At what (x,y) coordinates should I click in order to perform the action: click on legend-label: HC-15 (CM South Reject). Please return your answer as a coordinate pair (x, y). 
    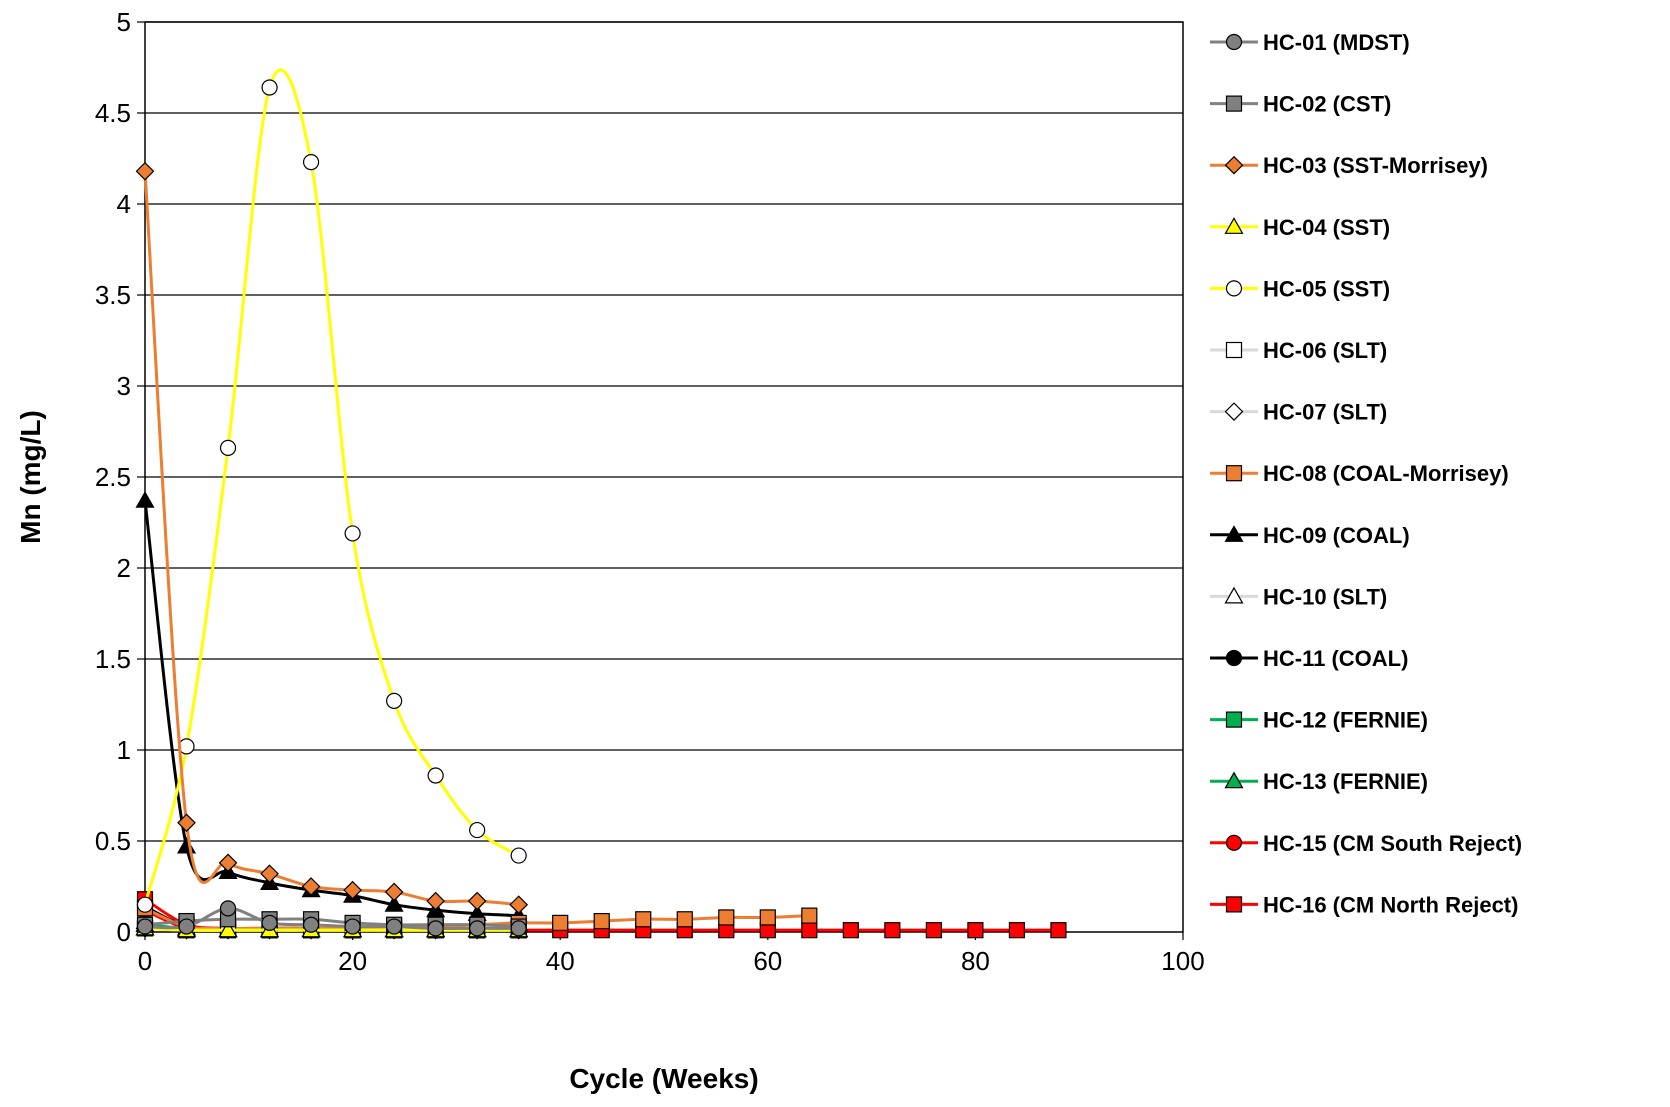
    Looking at the image, I should click on (1392, 843).